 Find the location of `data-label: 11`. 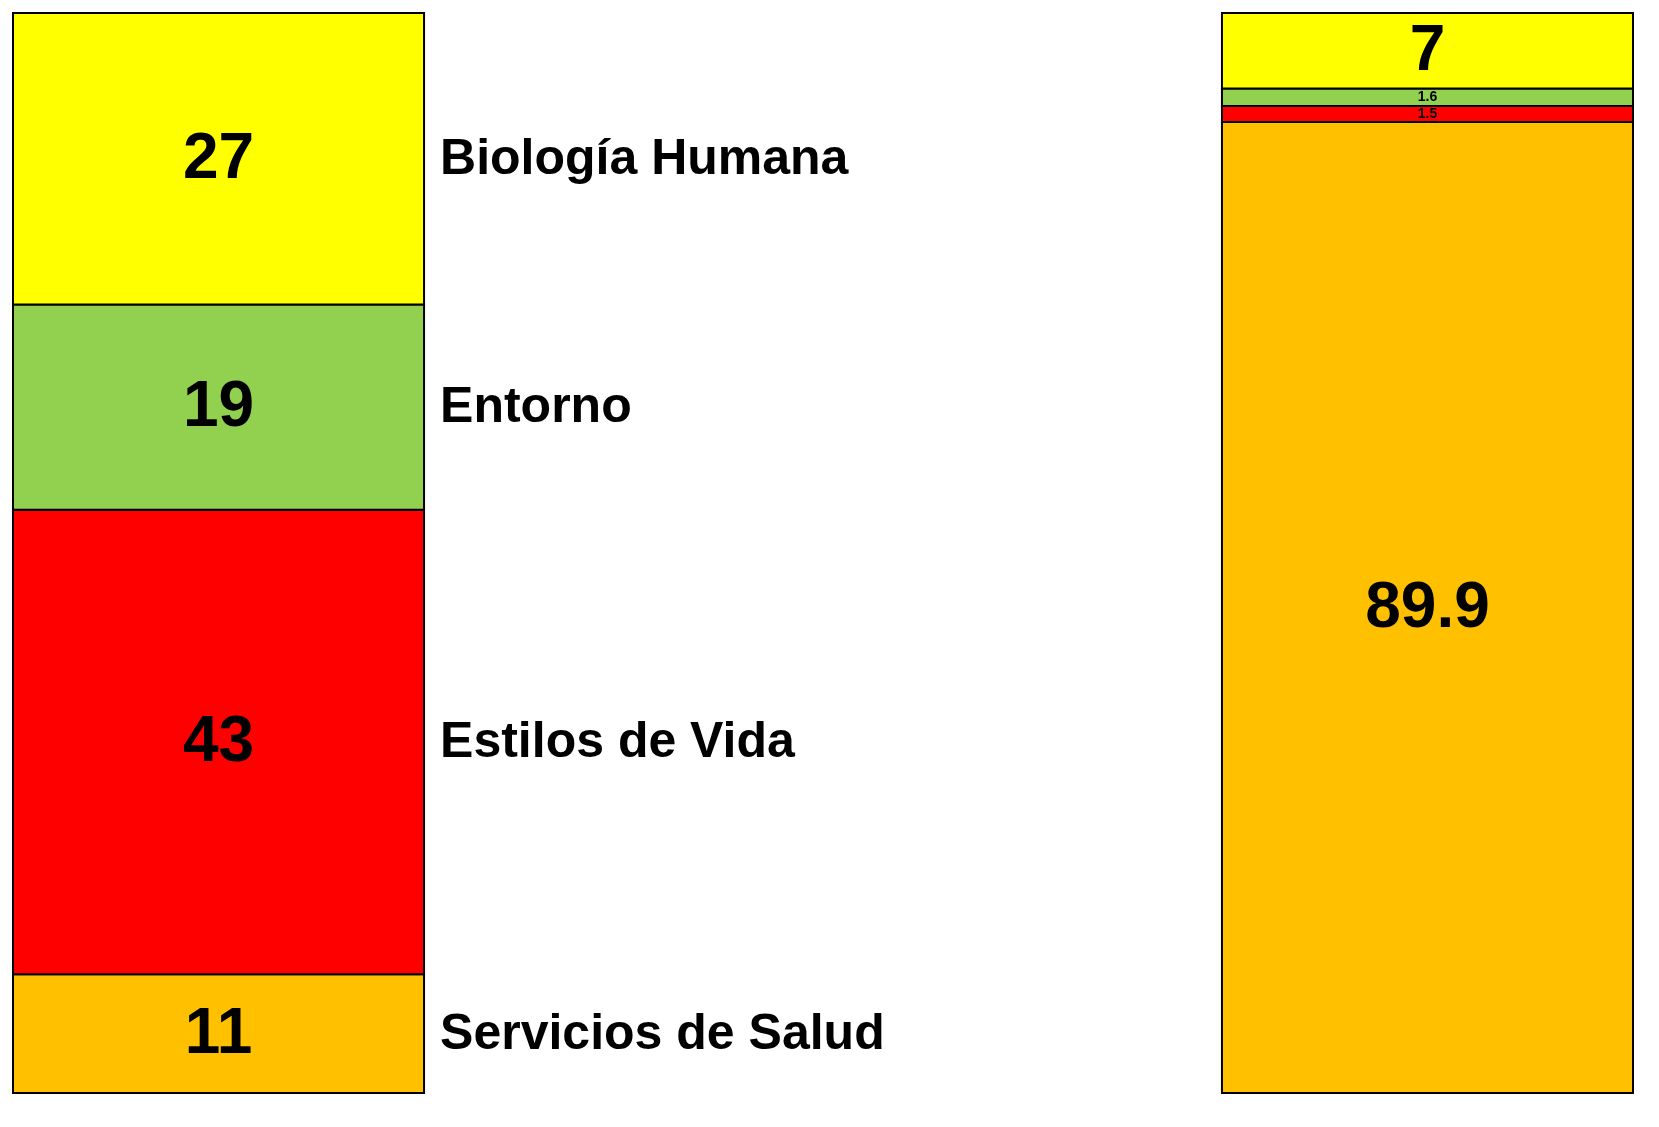

data-label: 11 is located at coordinates (218, 1030).